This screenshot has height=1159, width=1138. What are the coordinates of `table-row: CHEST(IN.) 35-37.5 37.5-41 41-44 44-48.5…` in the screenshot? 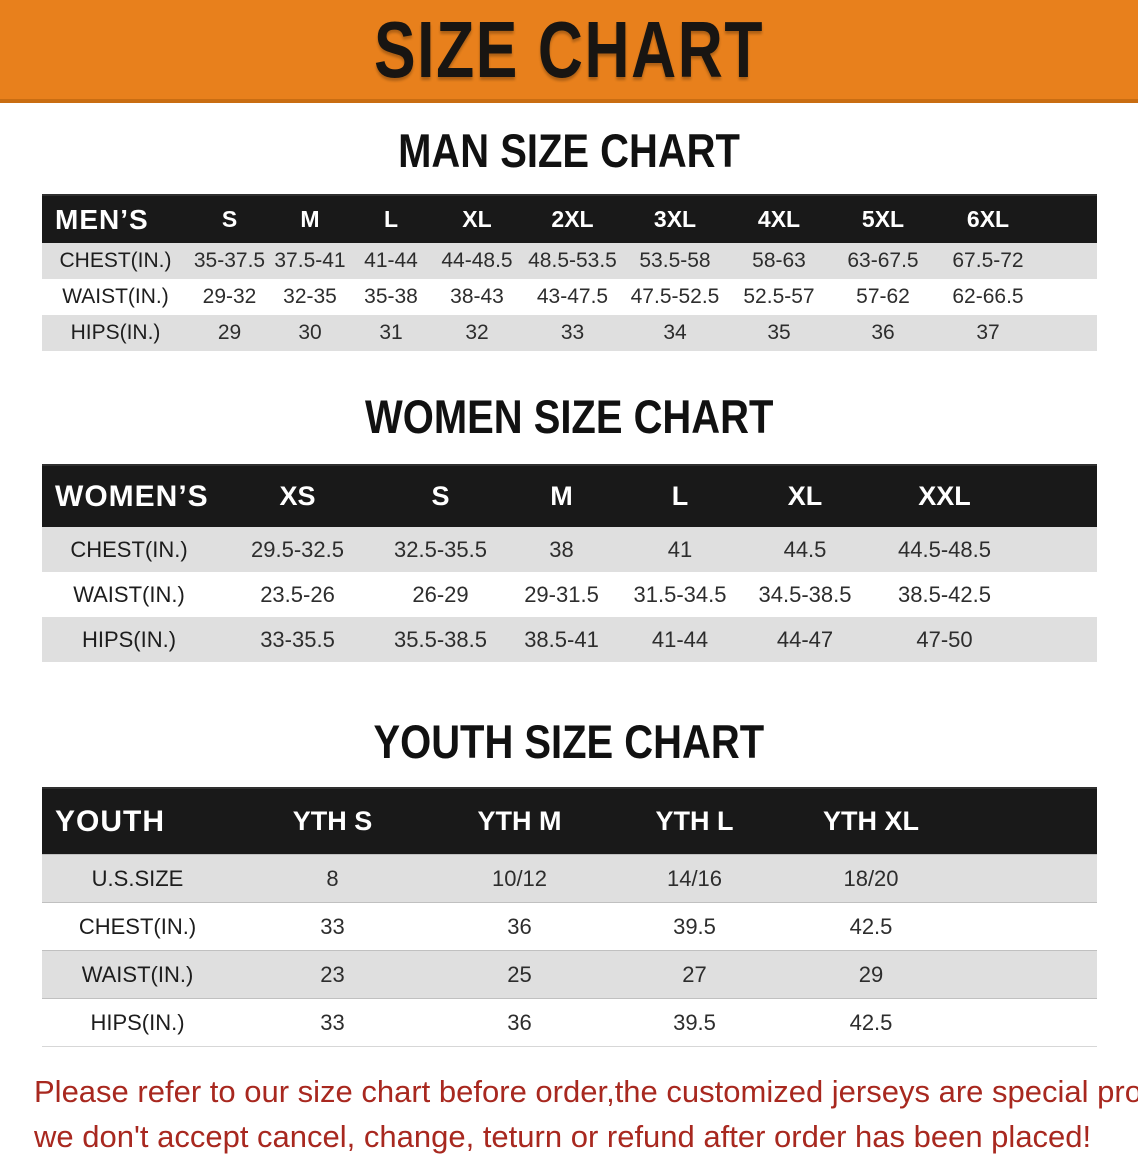 It's located at (569, 261).